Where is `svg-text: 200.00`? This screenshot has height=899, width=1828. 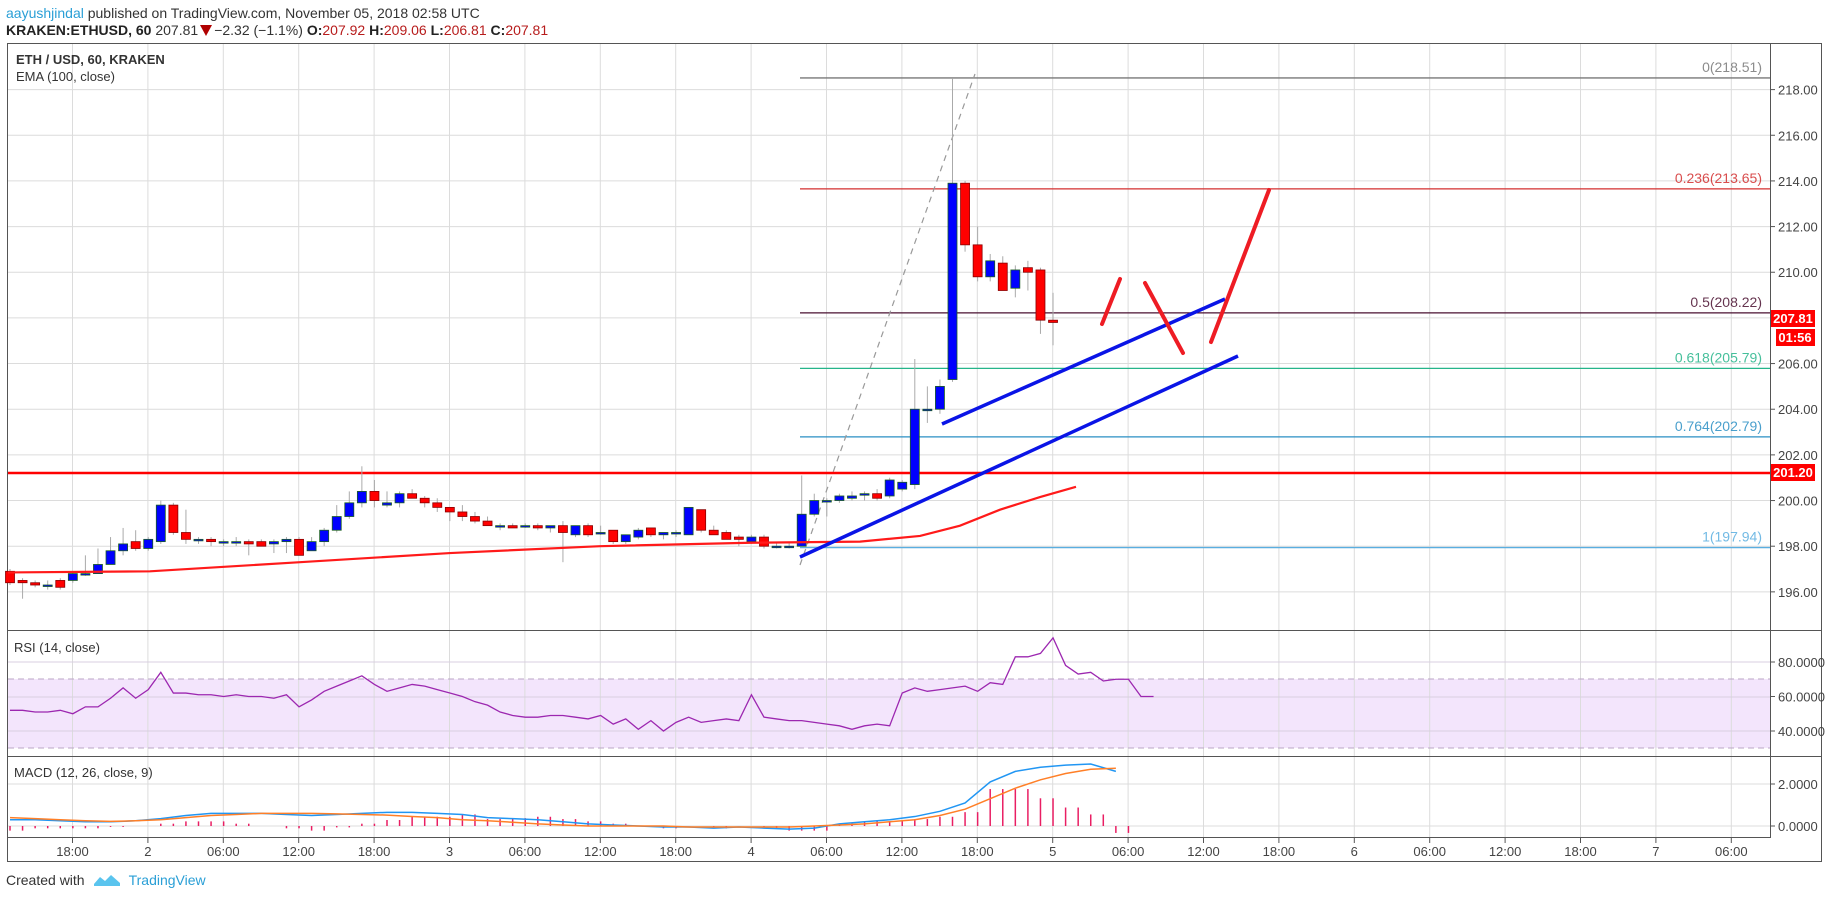 svg-text: 200.00 is located at coordinates (1798, 501).